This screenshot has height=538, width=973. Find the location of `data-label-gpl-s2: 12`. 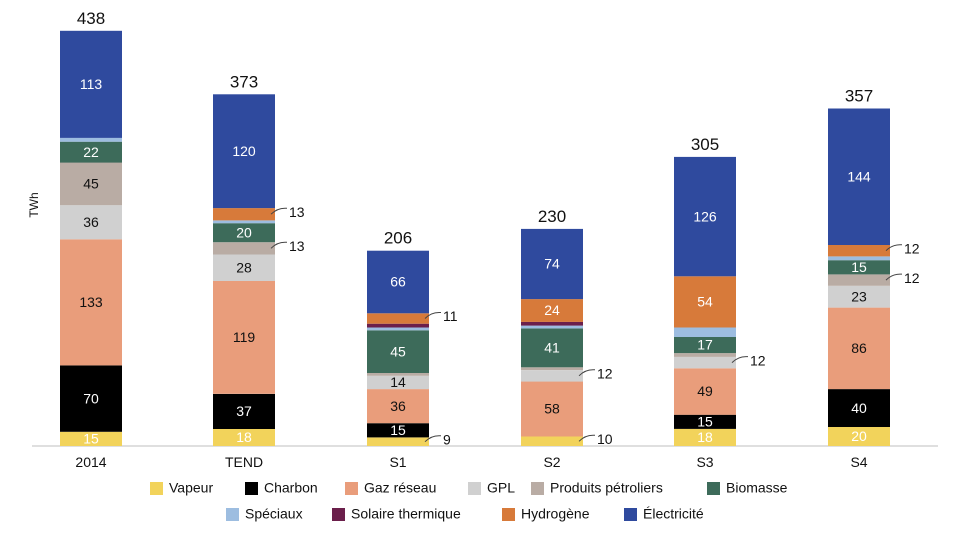

data-label-gpl-s2: 12 is located at coordinates (605, 374).